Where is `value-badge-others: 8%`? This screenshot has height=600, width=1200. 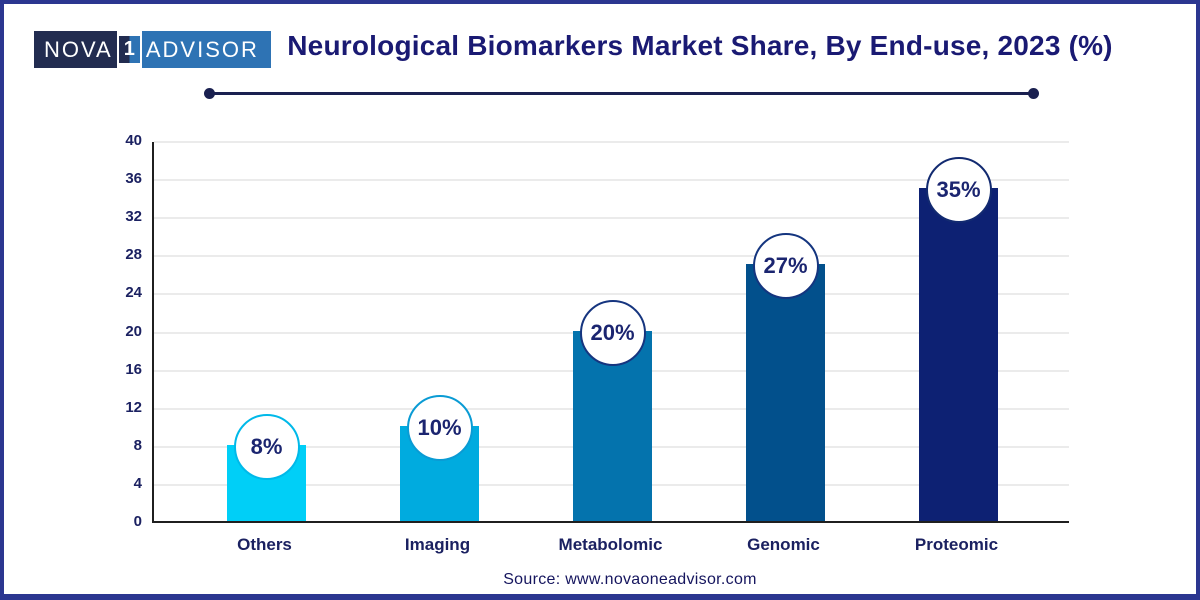
value-badge-others: 8% is located at coordinates (266, 446).